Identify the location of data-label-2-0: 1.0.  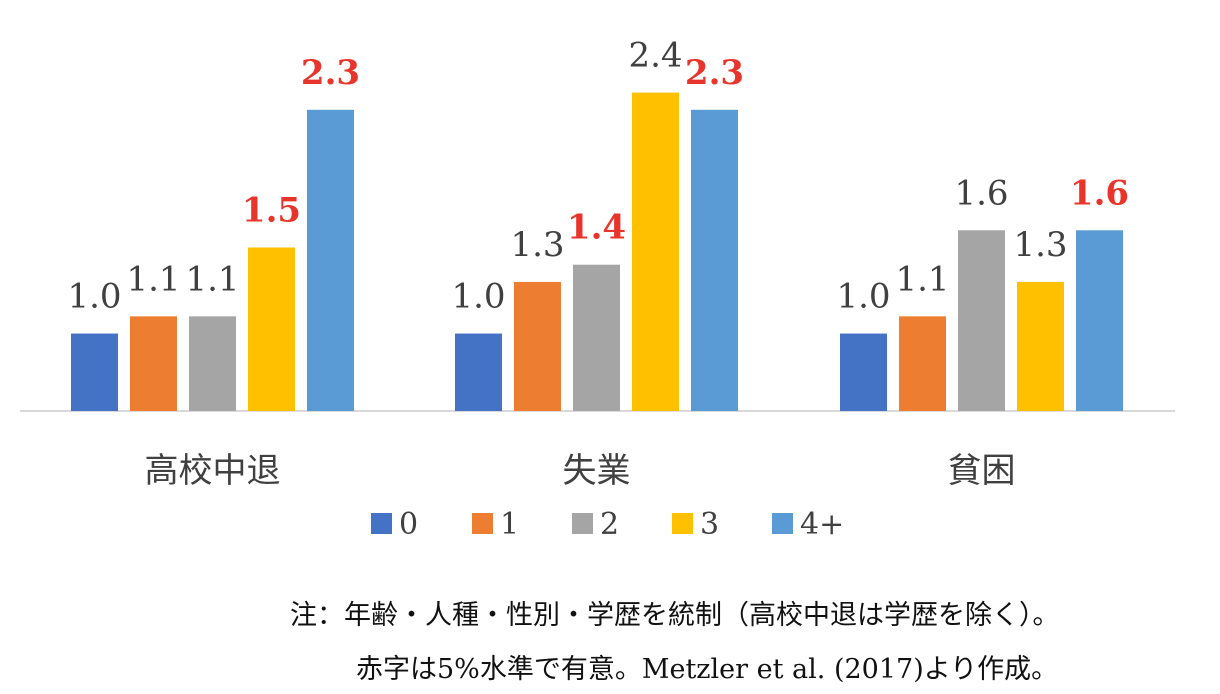
(863, 297).